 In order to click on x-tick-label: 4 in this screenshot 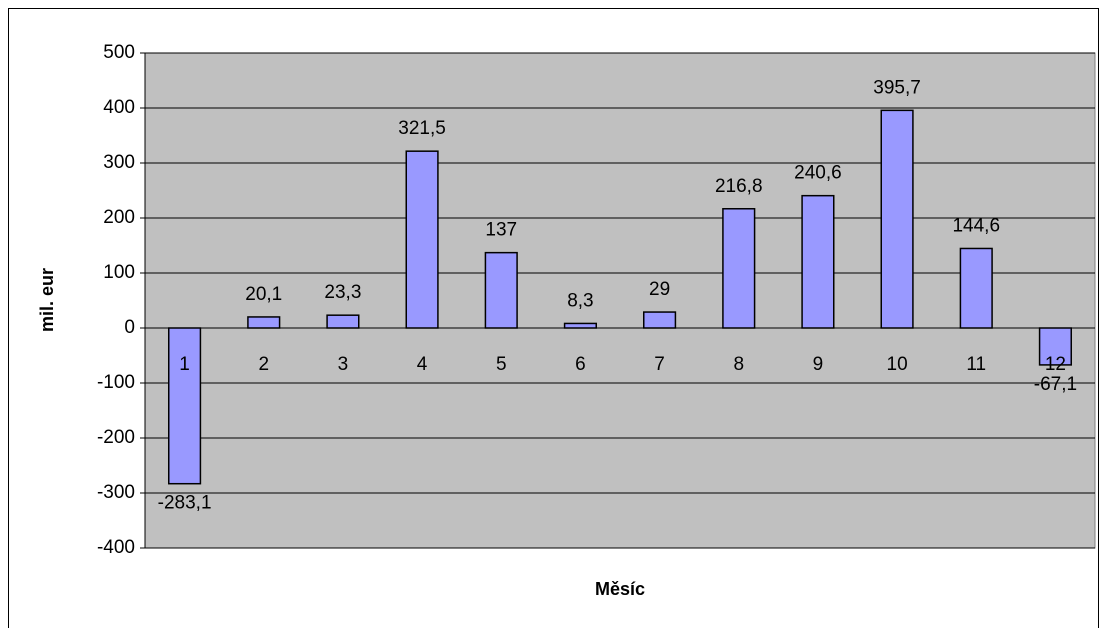, I will do `click(422, 364)`.